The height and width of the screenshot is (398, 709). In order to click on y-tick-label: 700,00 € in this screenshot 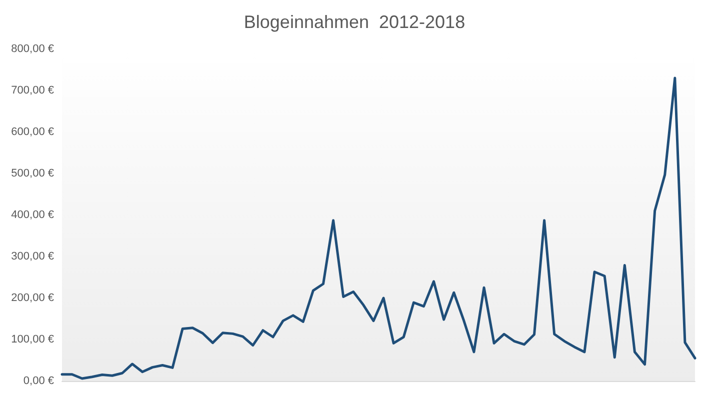, I will do `click(32, 90)`.